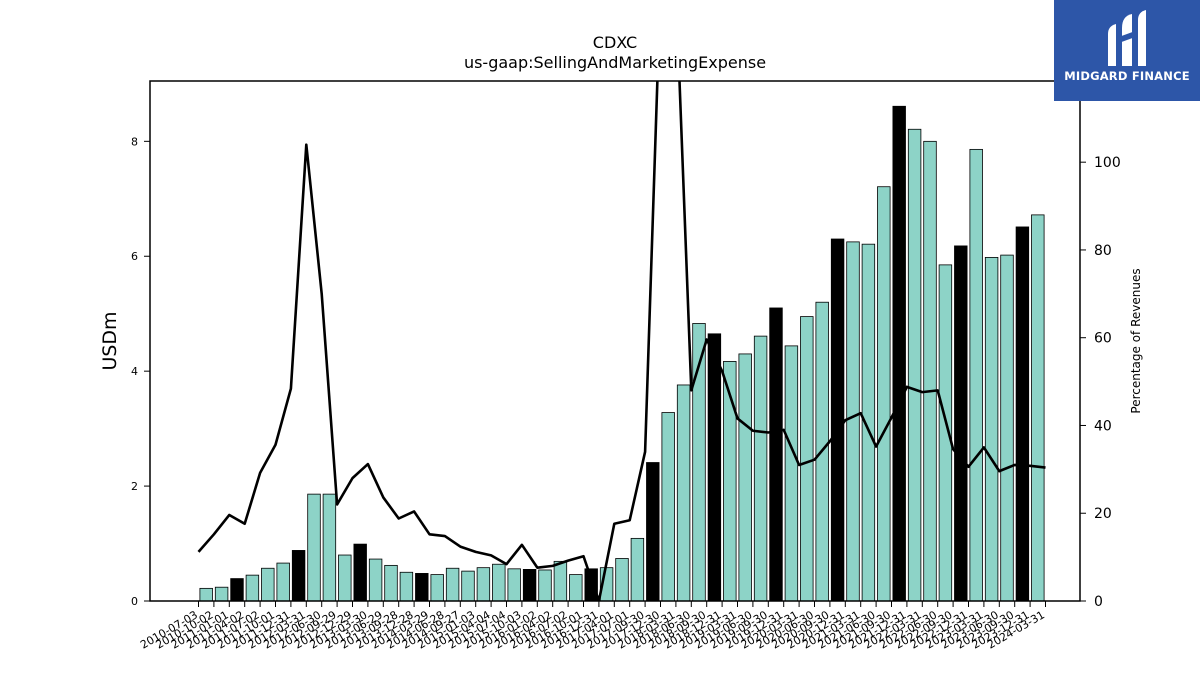 Image resolution: width=1200 pixels, height=675 pixels. What do you see at coordinates (134, 256) in the screenshot?
I see `y-tick-label: 6` at bounding box center [134, 256].